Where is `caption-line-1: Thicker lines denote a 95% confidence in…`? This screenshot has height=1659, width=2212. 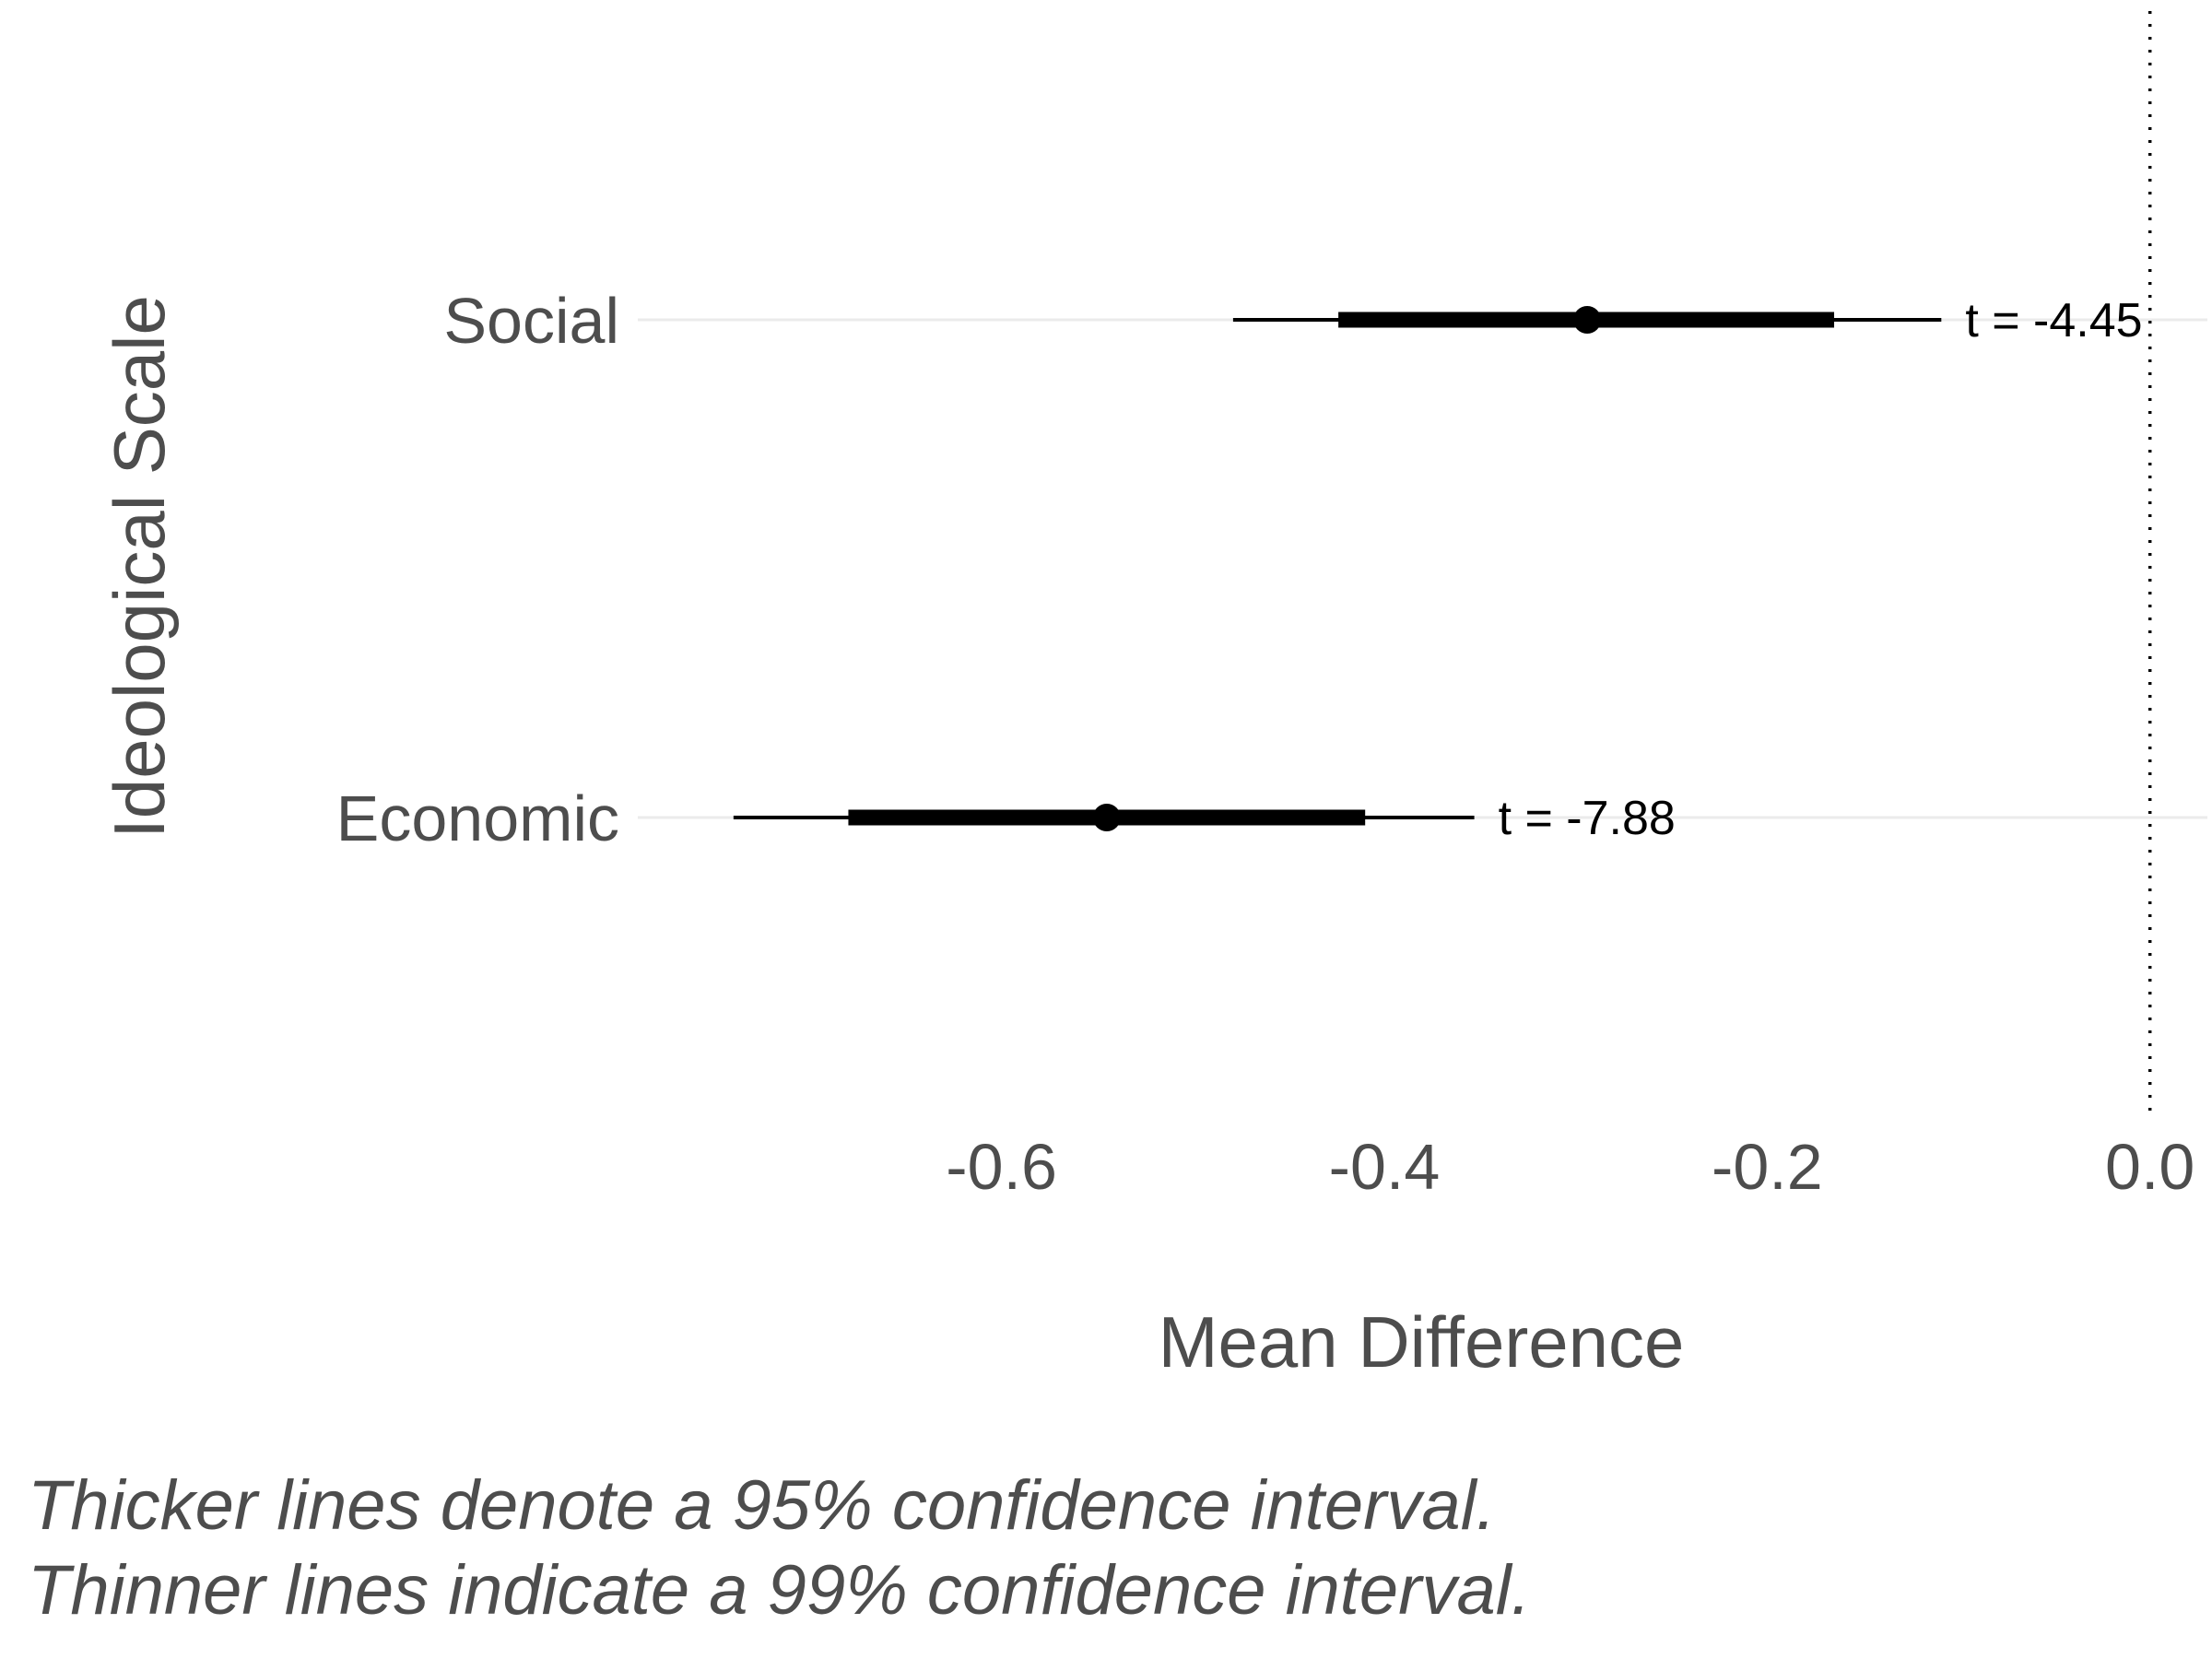
caption-line-1: Thicker lines denote a 95% confidence in… is located at coordinates (762, 1505).